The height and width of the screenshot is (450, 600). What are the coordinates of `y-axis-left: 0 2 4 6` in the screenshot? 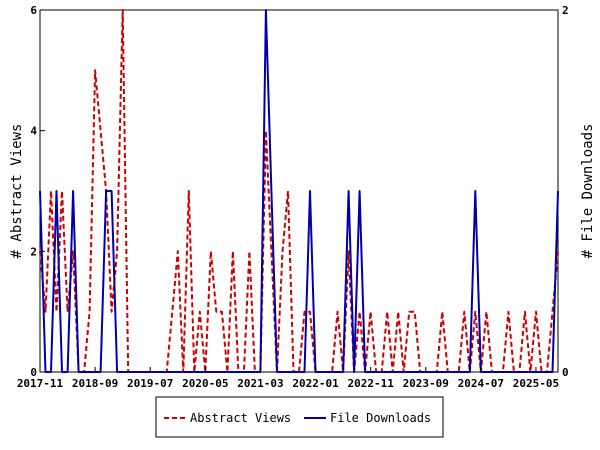 It's located at (37, 191).